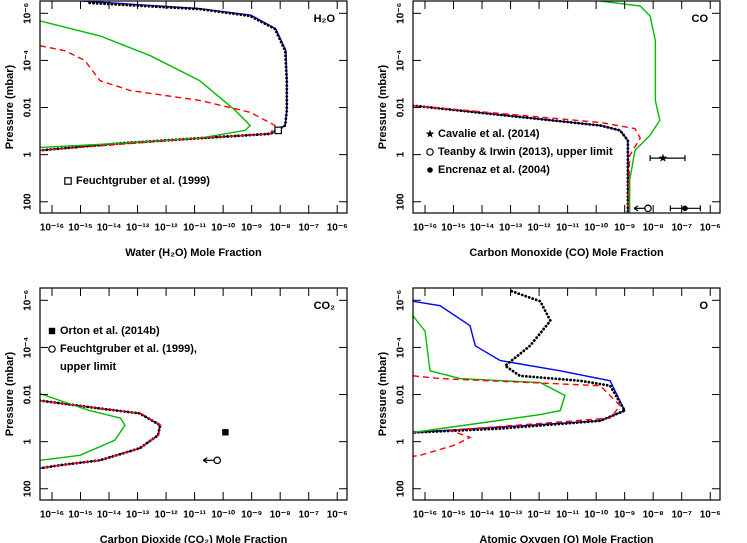  What do you see at coordinates (566, 253) in the screenshot?
I see `x-axis-label: Carbon Monoxide (CO) Mole Fraction` at bounding box center [566, 253].